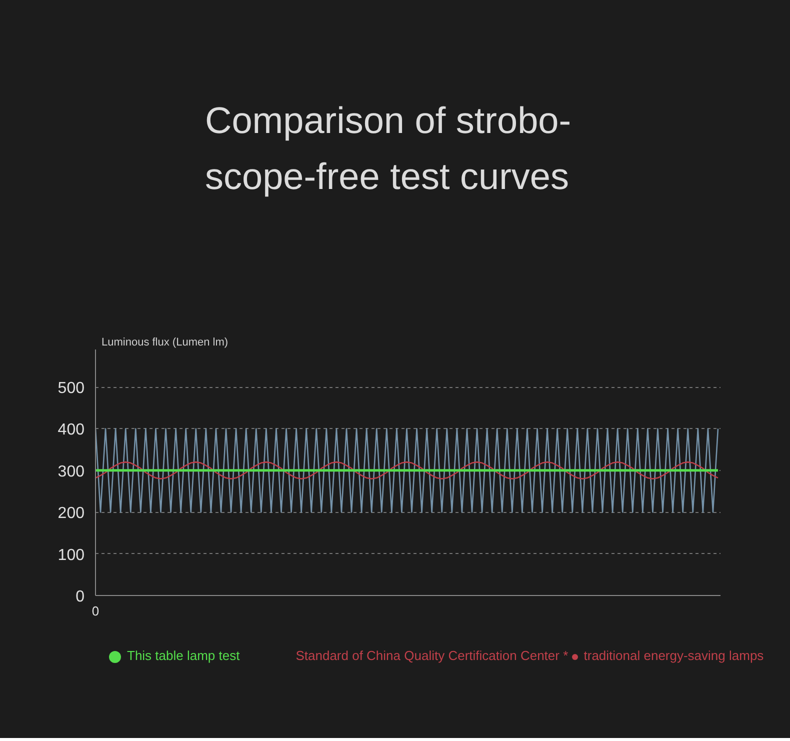 Image resolution: width=790 pixels, height=741 pixels. What do you see at coordinates (388, 149) in the screenshot?
I see `chart-title: Comparison of strobo- scope-free test curves` at bounding box center [388, 149].